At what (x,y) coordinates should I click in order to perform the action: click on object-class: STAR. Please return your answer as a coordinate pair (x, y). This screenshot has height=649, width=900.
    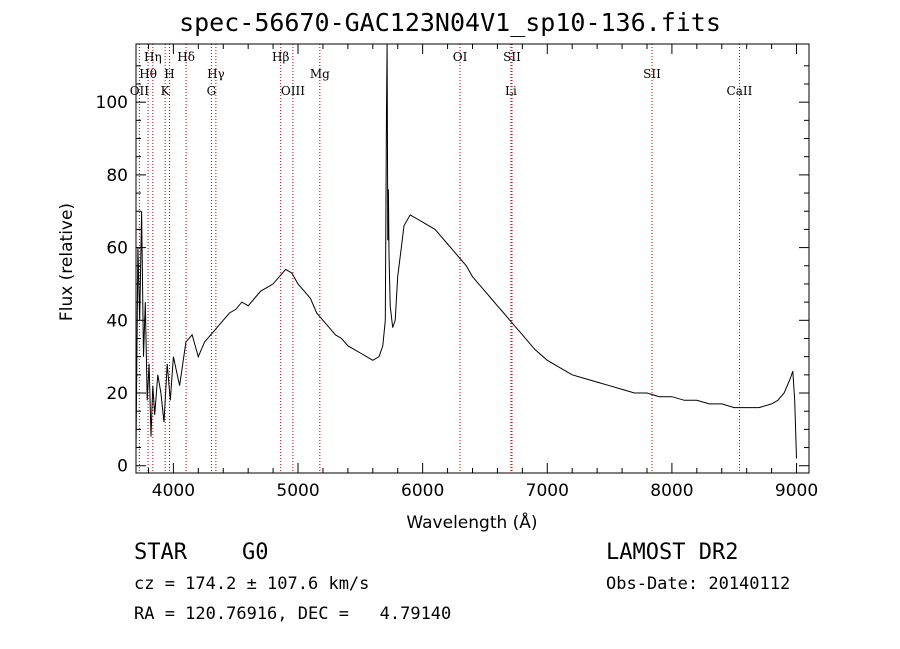
    Looking at the image, I should click on (160, 552).